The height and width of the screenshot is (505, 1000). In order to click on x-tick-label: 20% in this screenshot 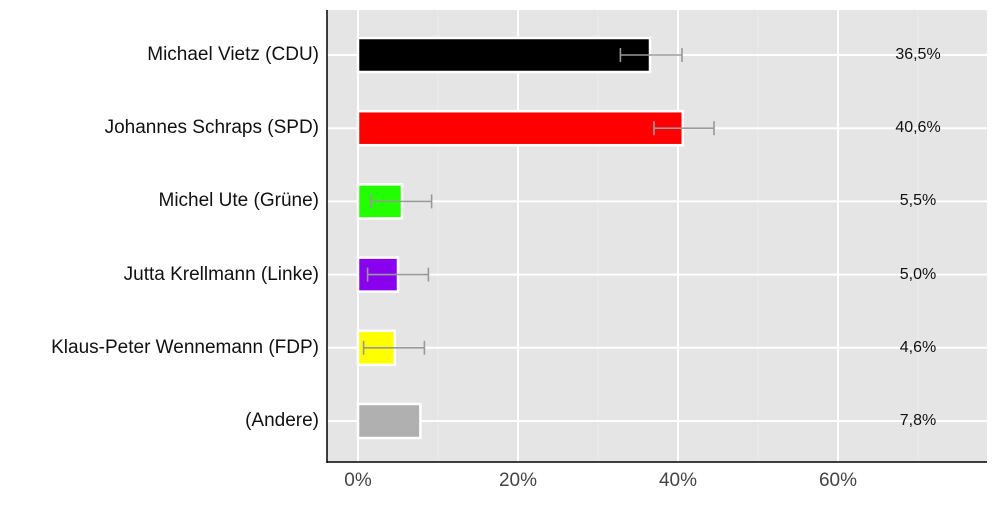, I will do `click(518, 480)`.